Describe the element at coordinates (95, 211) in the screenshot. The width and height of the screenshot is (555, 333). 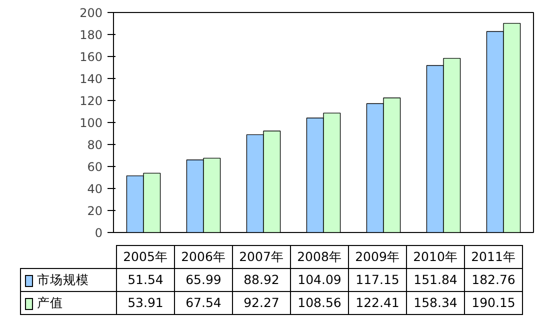
I see `y-tick-label: 20` at that location.